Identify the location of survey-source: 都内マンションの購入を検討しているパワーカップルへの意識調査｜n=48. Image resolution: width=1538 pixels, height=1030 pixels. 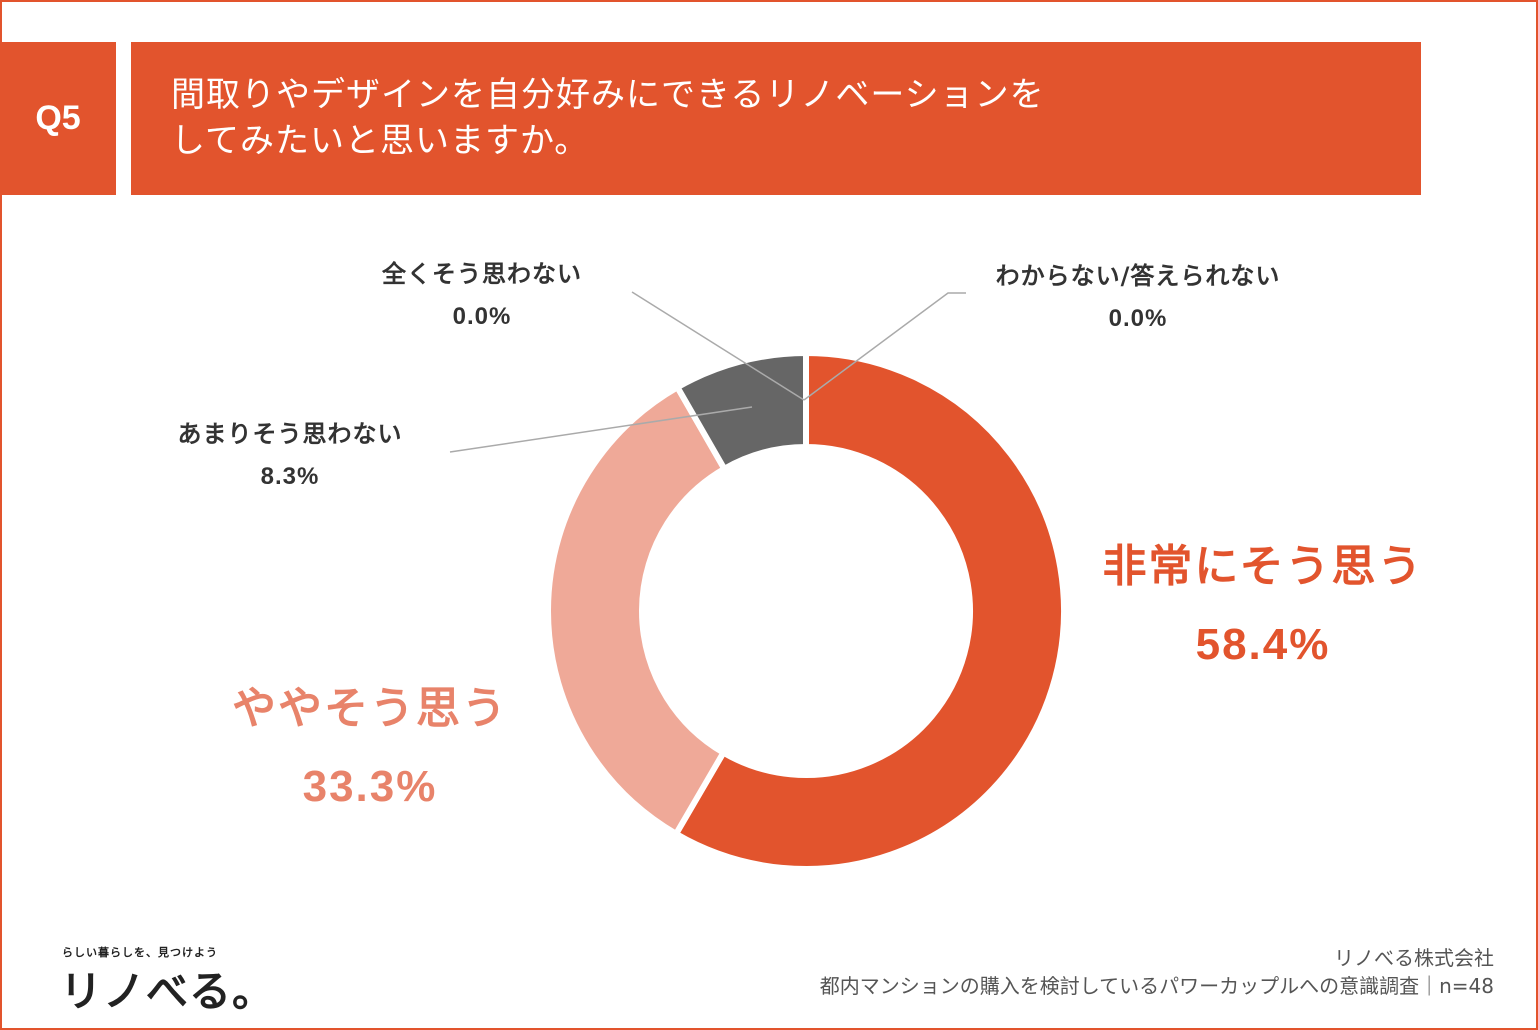
(1156, 986).